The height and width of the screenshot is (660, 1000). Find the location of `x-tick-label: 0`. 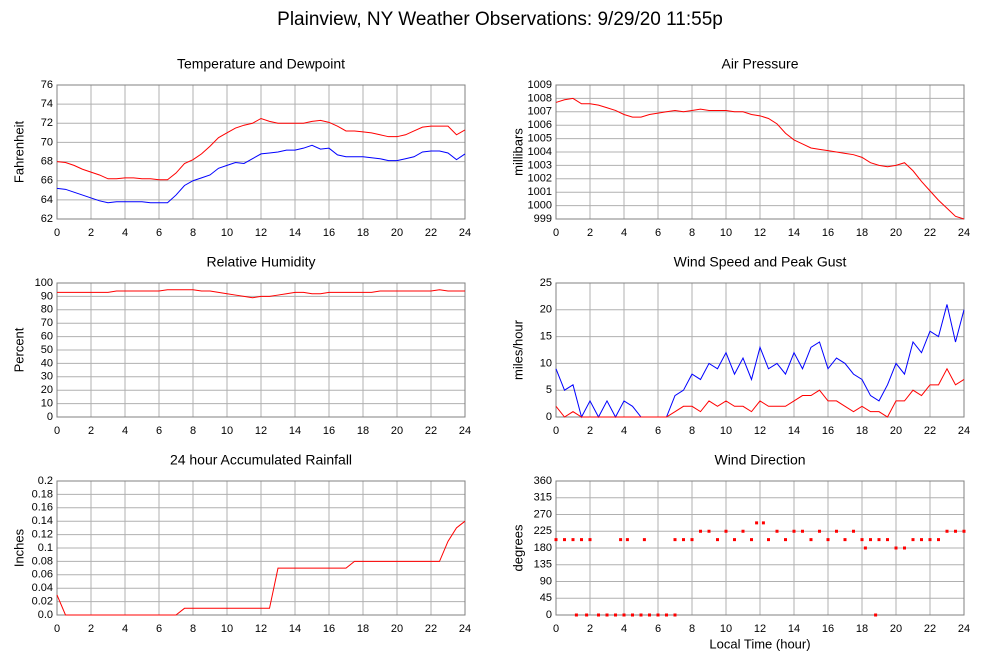

x-tick-label: 0 is located at coordinates (556, 629).